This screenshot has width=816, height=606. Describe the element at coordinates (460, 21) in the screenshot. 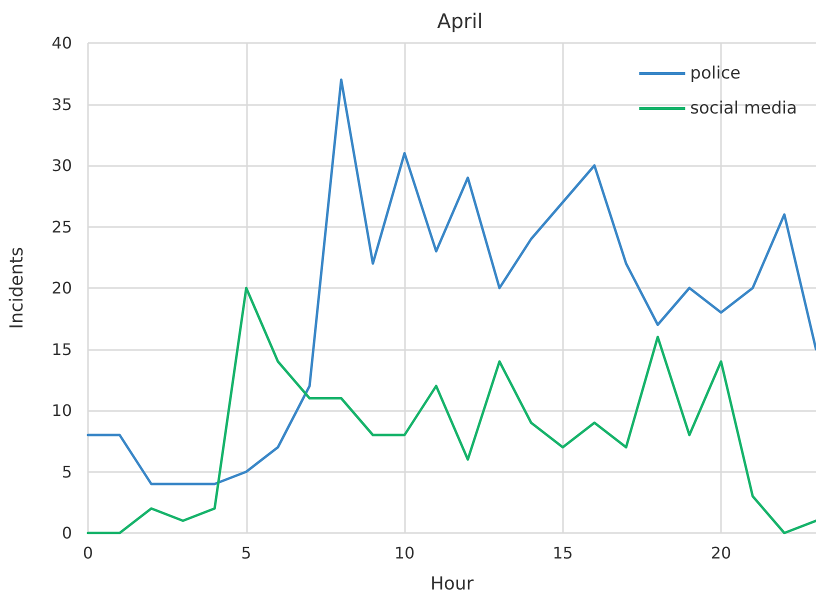

I see `chart-title: April` at that location.